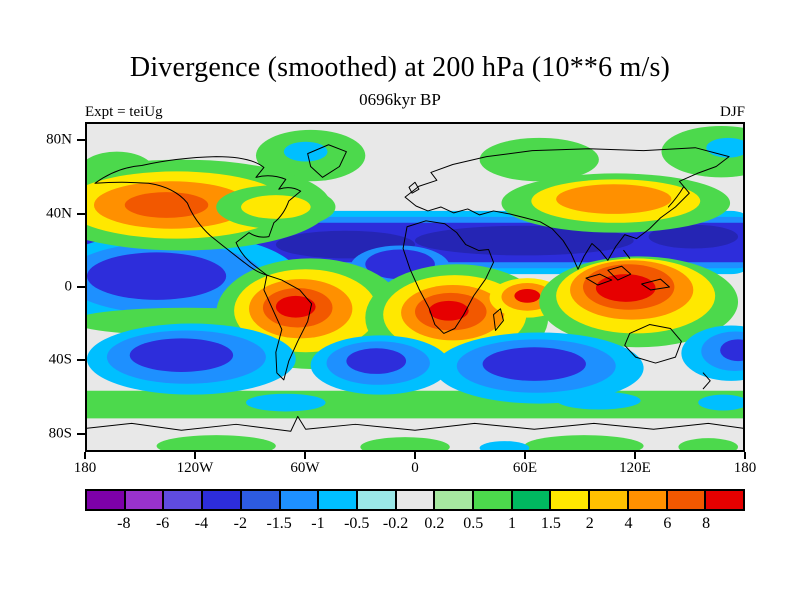 The width and height of the screenshot is (800, 600). I want to click on colorbar-label: -1.5, so click(279, 523).